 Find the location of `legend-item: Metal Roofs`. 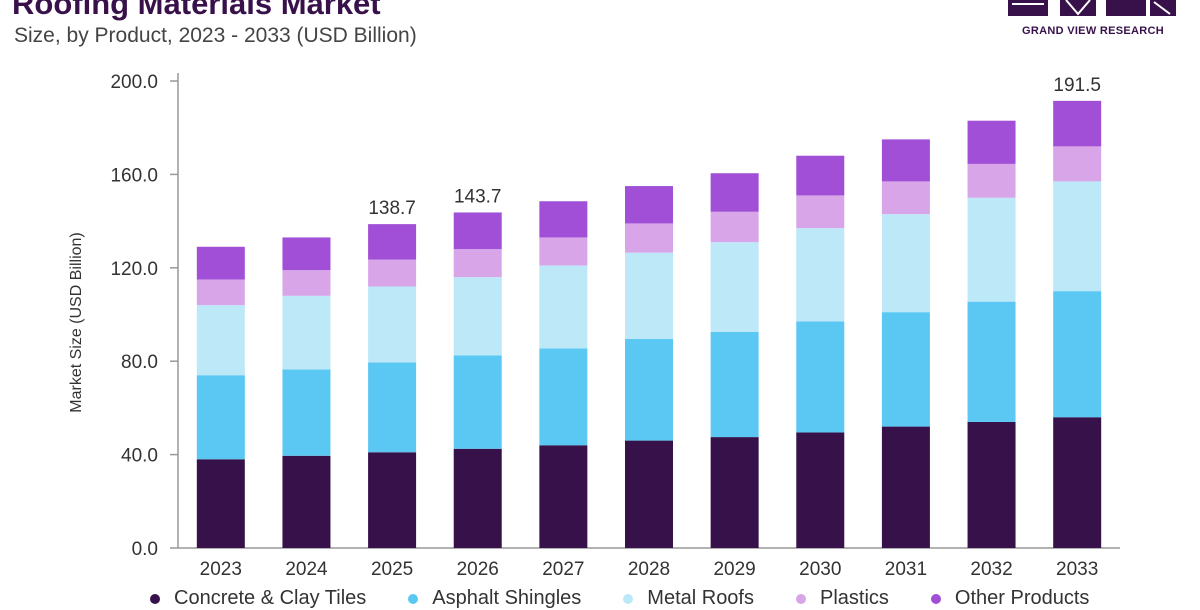

legend-item: Metal Roofs is located at coordinates (688, 598).